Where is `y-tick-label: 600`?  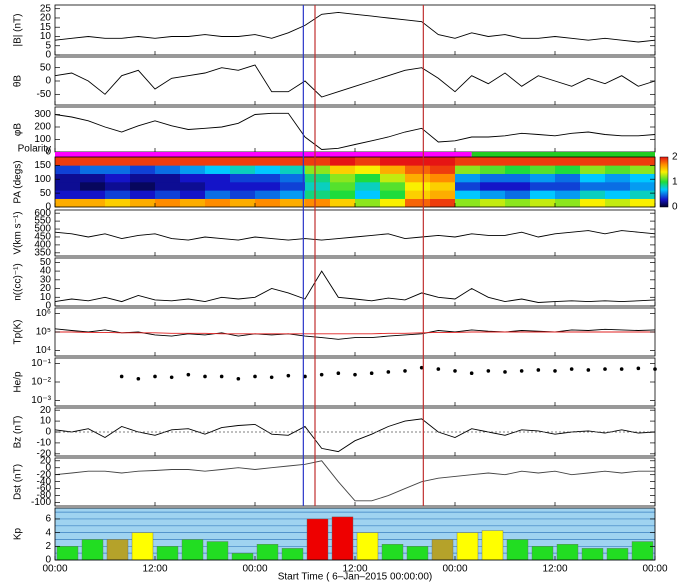 y-tick-label: 600 is located at coordinates (42, 213).